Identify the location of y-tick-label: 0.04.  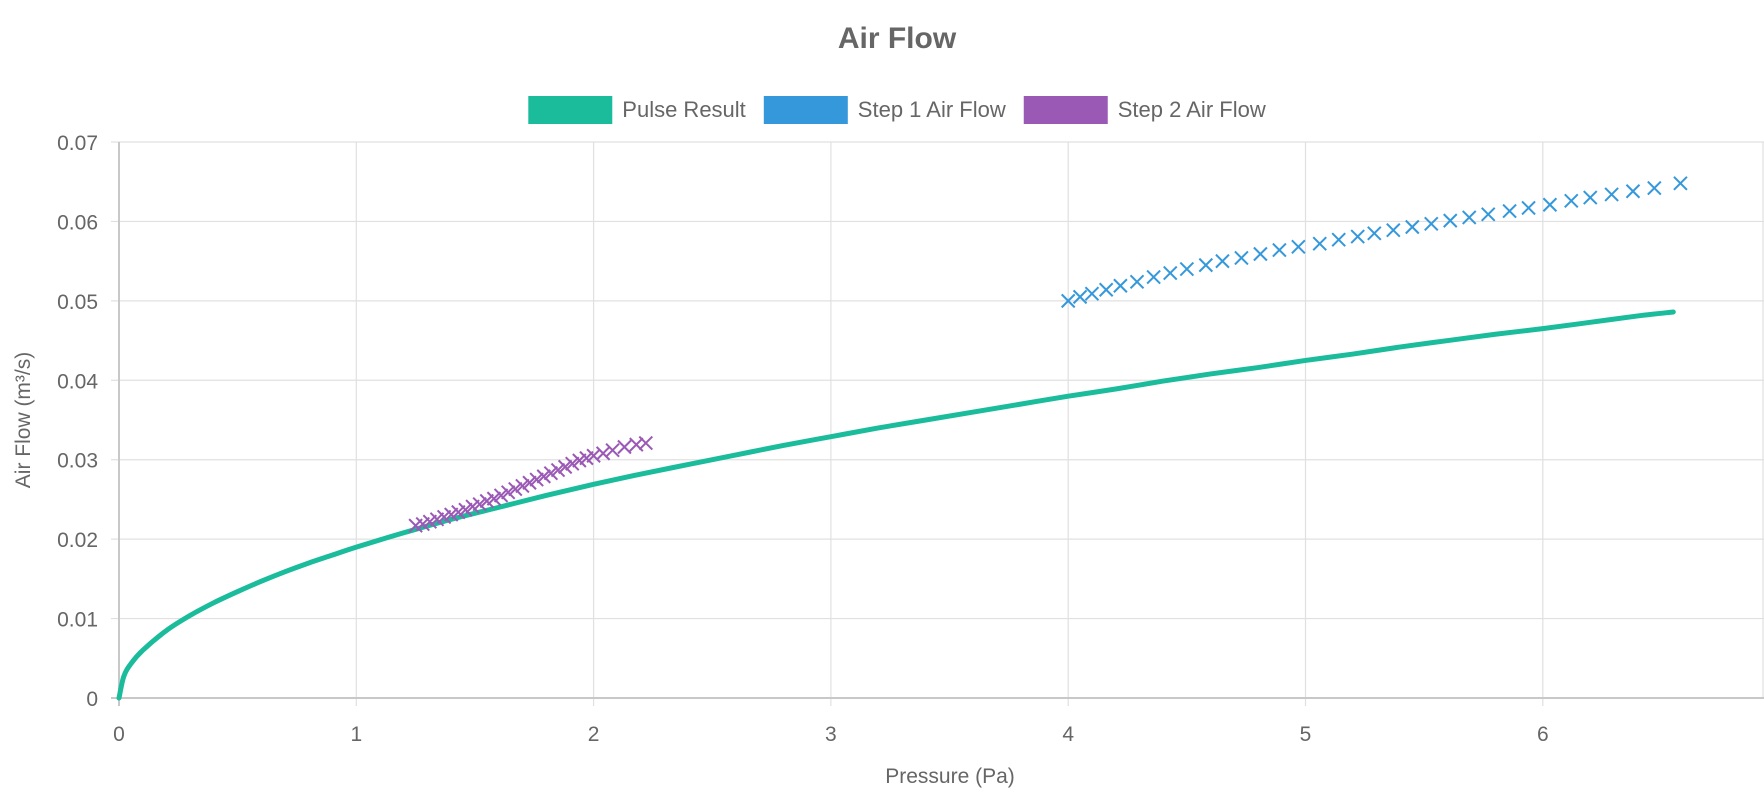
(77, 381).